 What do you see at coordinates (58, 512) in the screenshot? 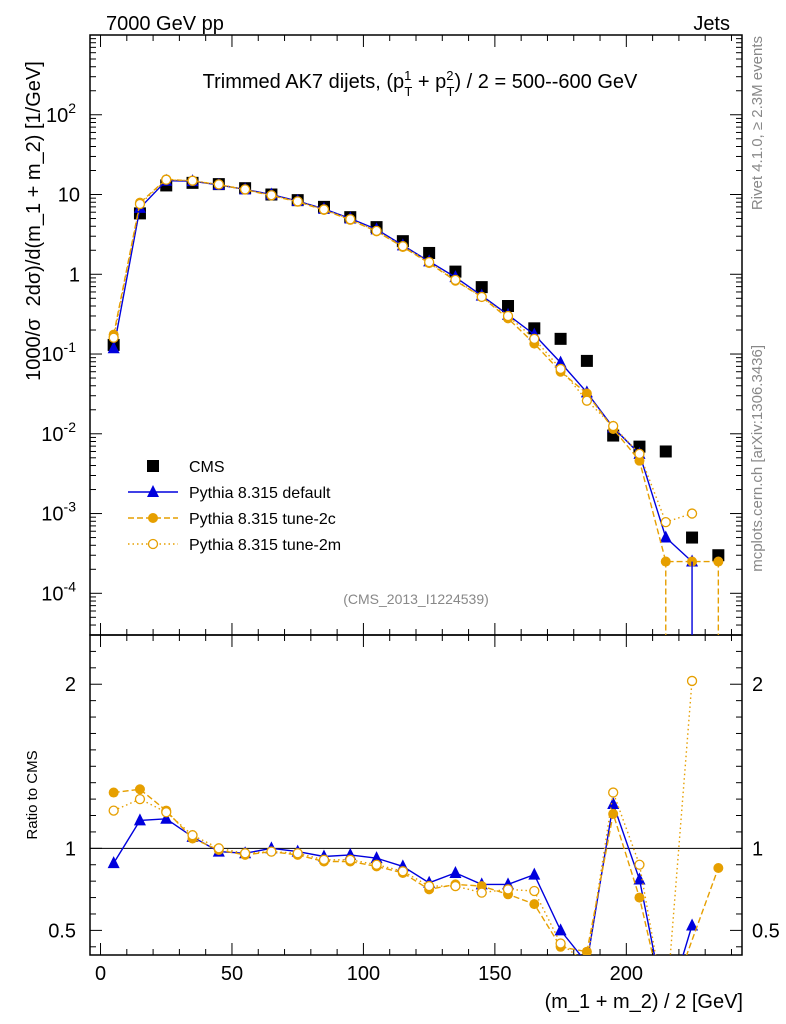
I see `main-y-tick-label: 10⁻³` at bounding box center [58, 512].